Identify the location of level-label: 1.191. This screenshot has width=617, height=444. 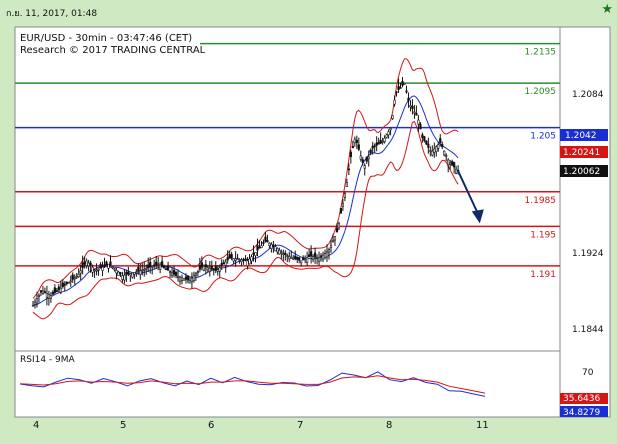
(543, 275).